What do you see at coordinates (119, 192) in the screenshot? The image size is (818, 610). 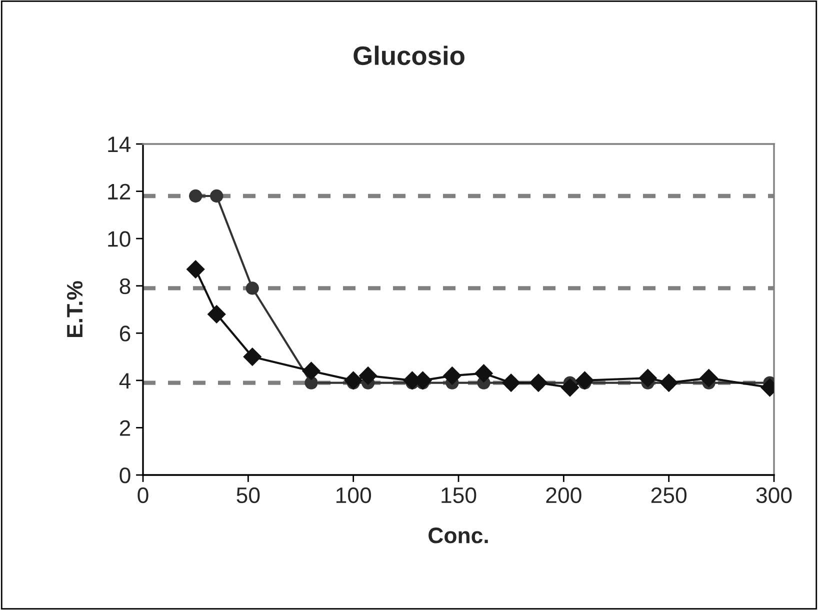 I see `y-tick-label: 12` at bounding box center [119, 192].